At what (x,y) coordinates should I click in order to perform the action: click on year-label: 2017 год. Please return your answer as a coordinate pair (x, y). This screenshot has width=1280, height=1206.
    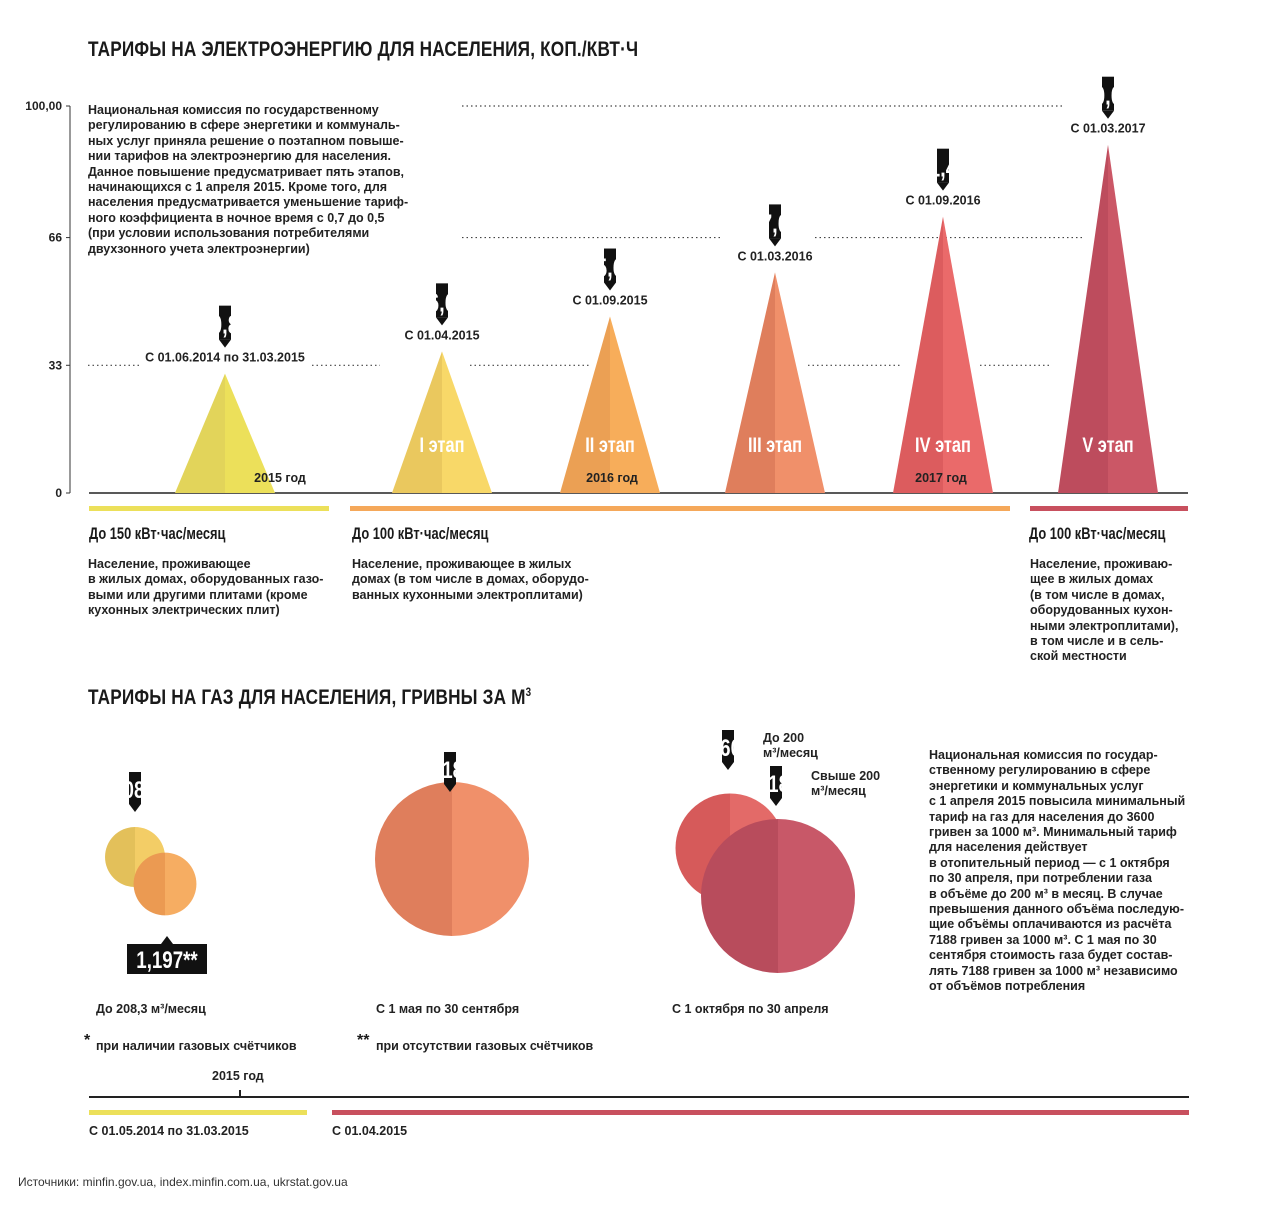
    Looking at the image, I should click on (941, 478).